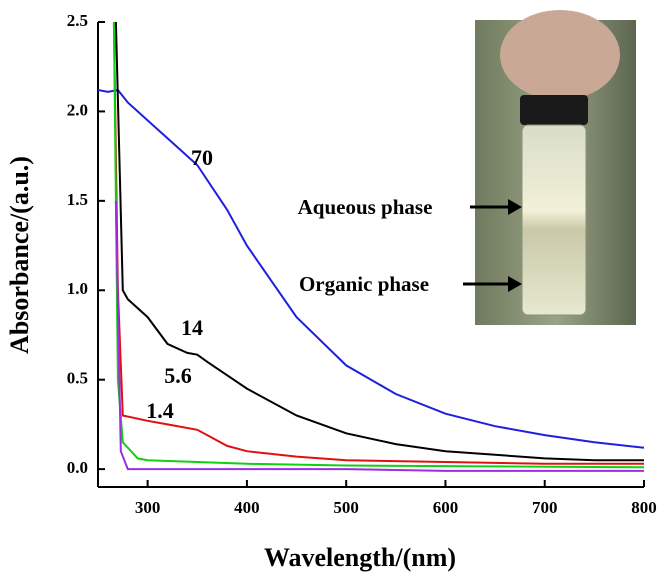 The width and height of the screenshot is (660, 585). What do you see at coordinates (545, 507) in the screenshot?
I see `x-tick-label: 700` at bounding box center [545, 507].